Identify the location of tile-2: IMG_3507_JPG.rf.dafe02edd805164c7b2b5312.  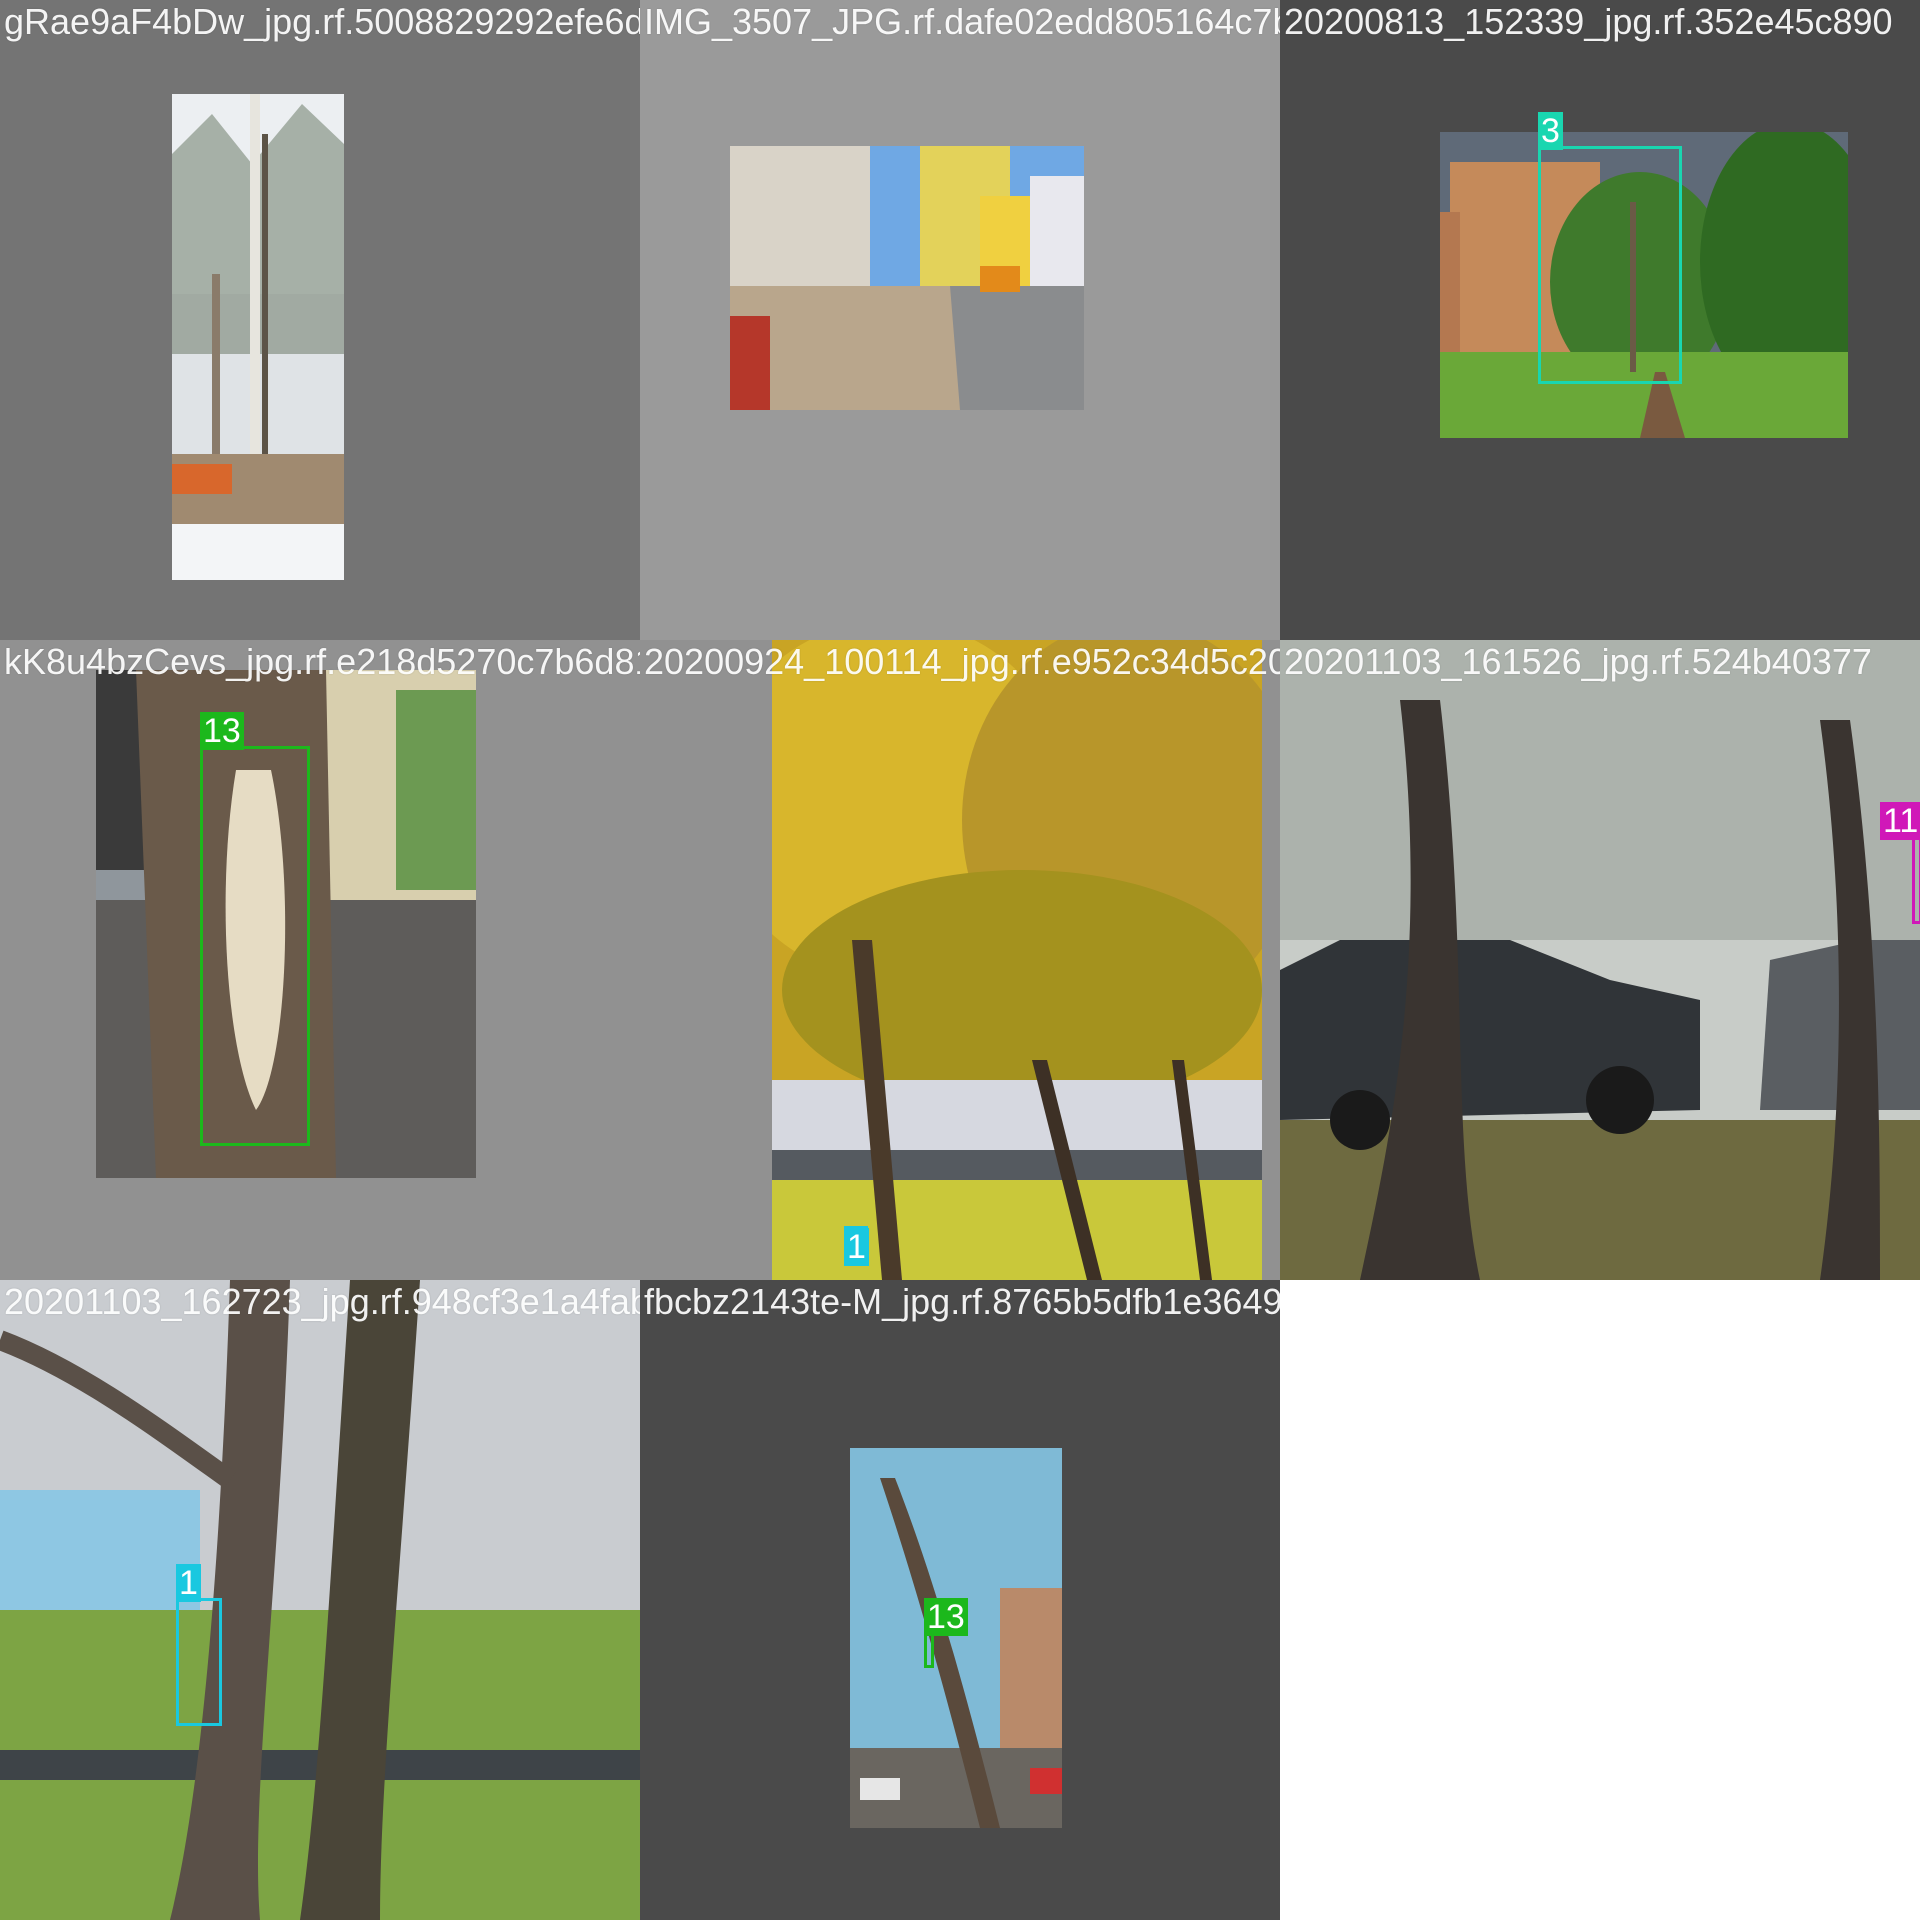
(960, 320).